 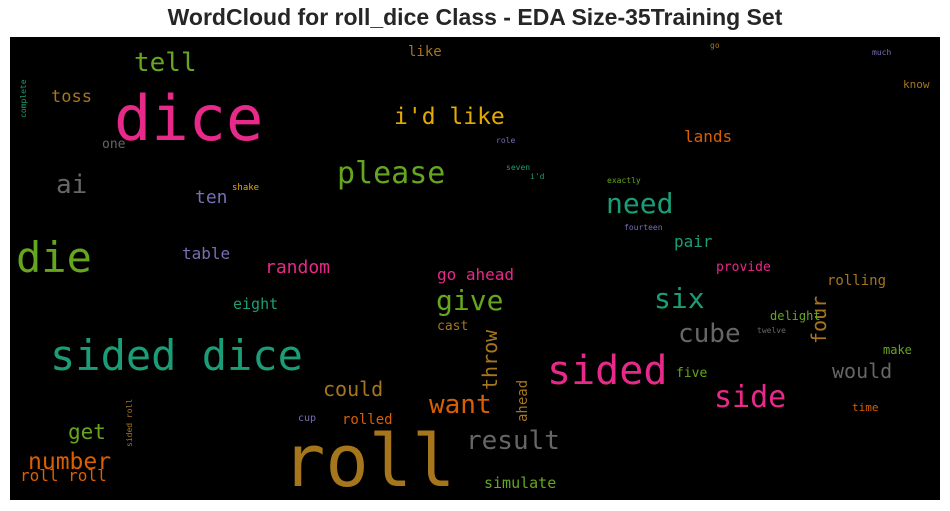 What do you see at coordinates (715, 45) in the screenshot?
I see `word-go: go` at bounding box center [715, 45].